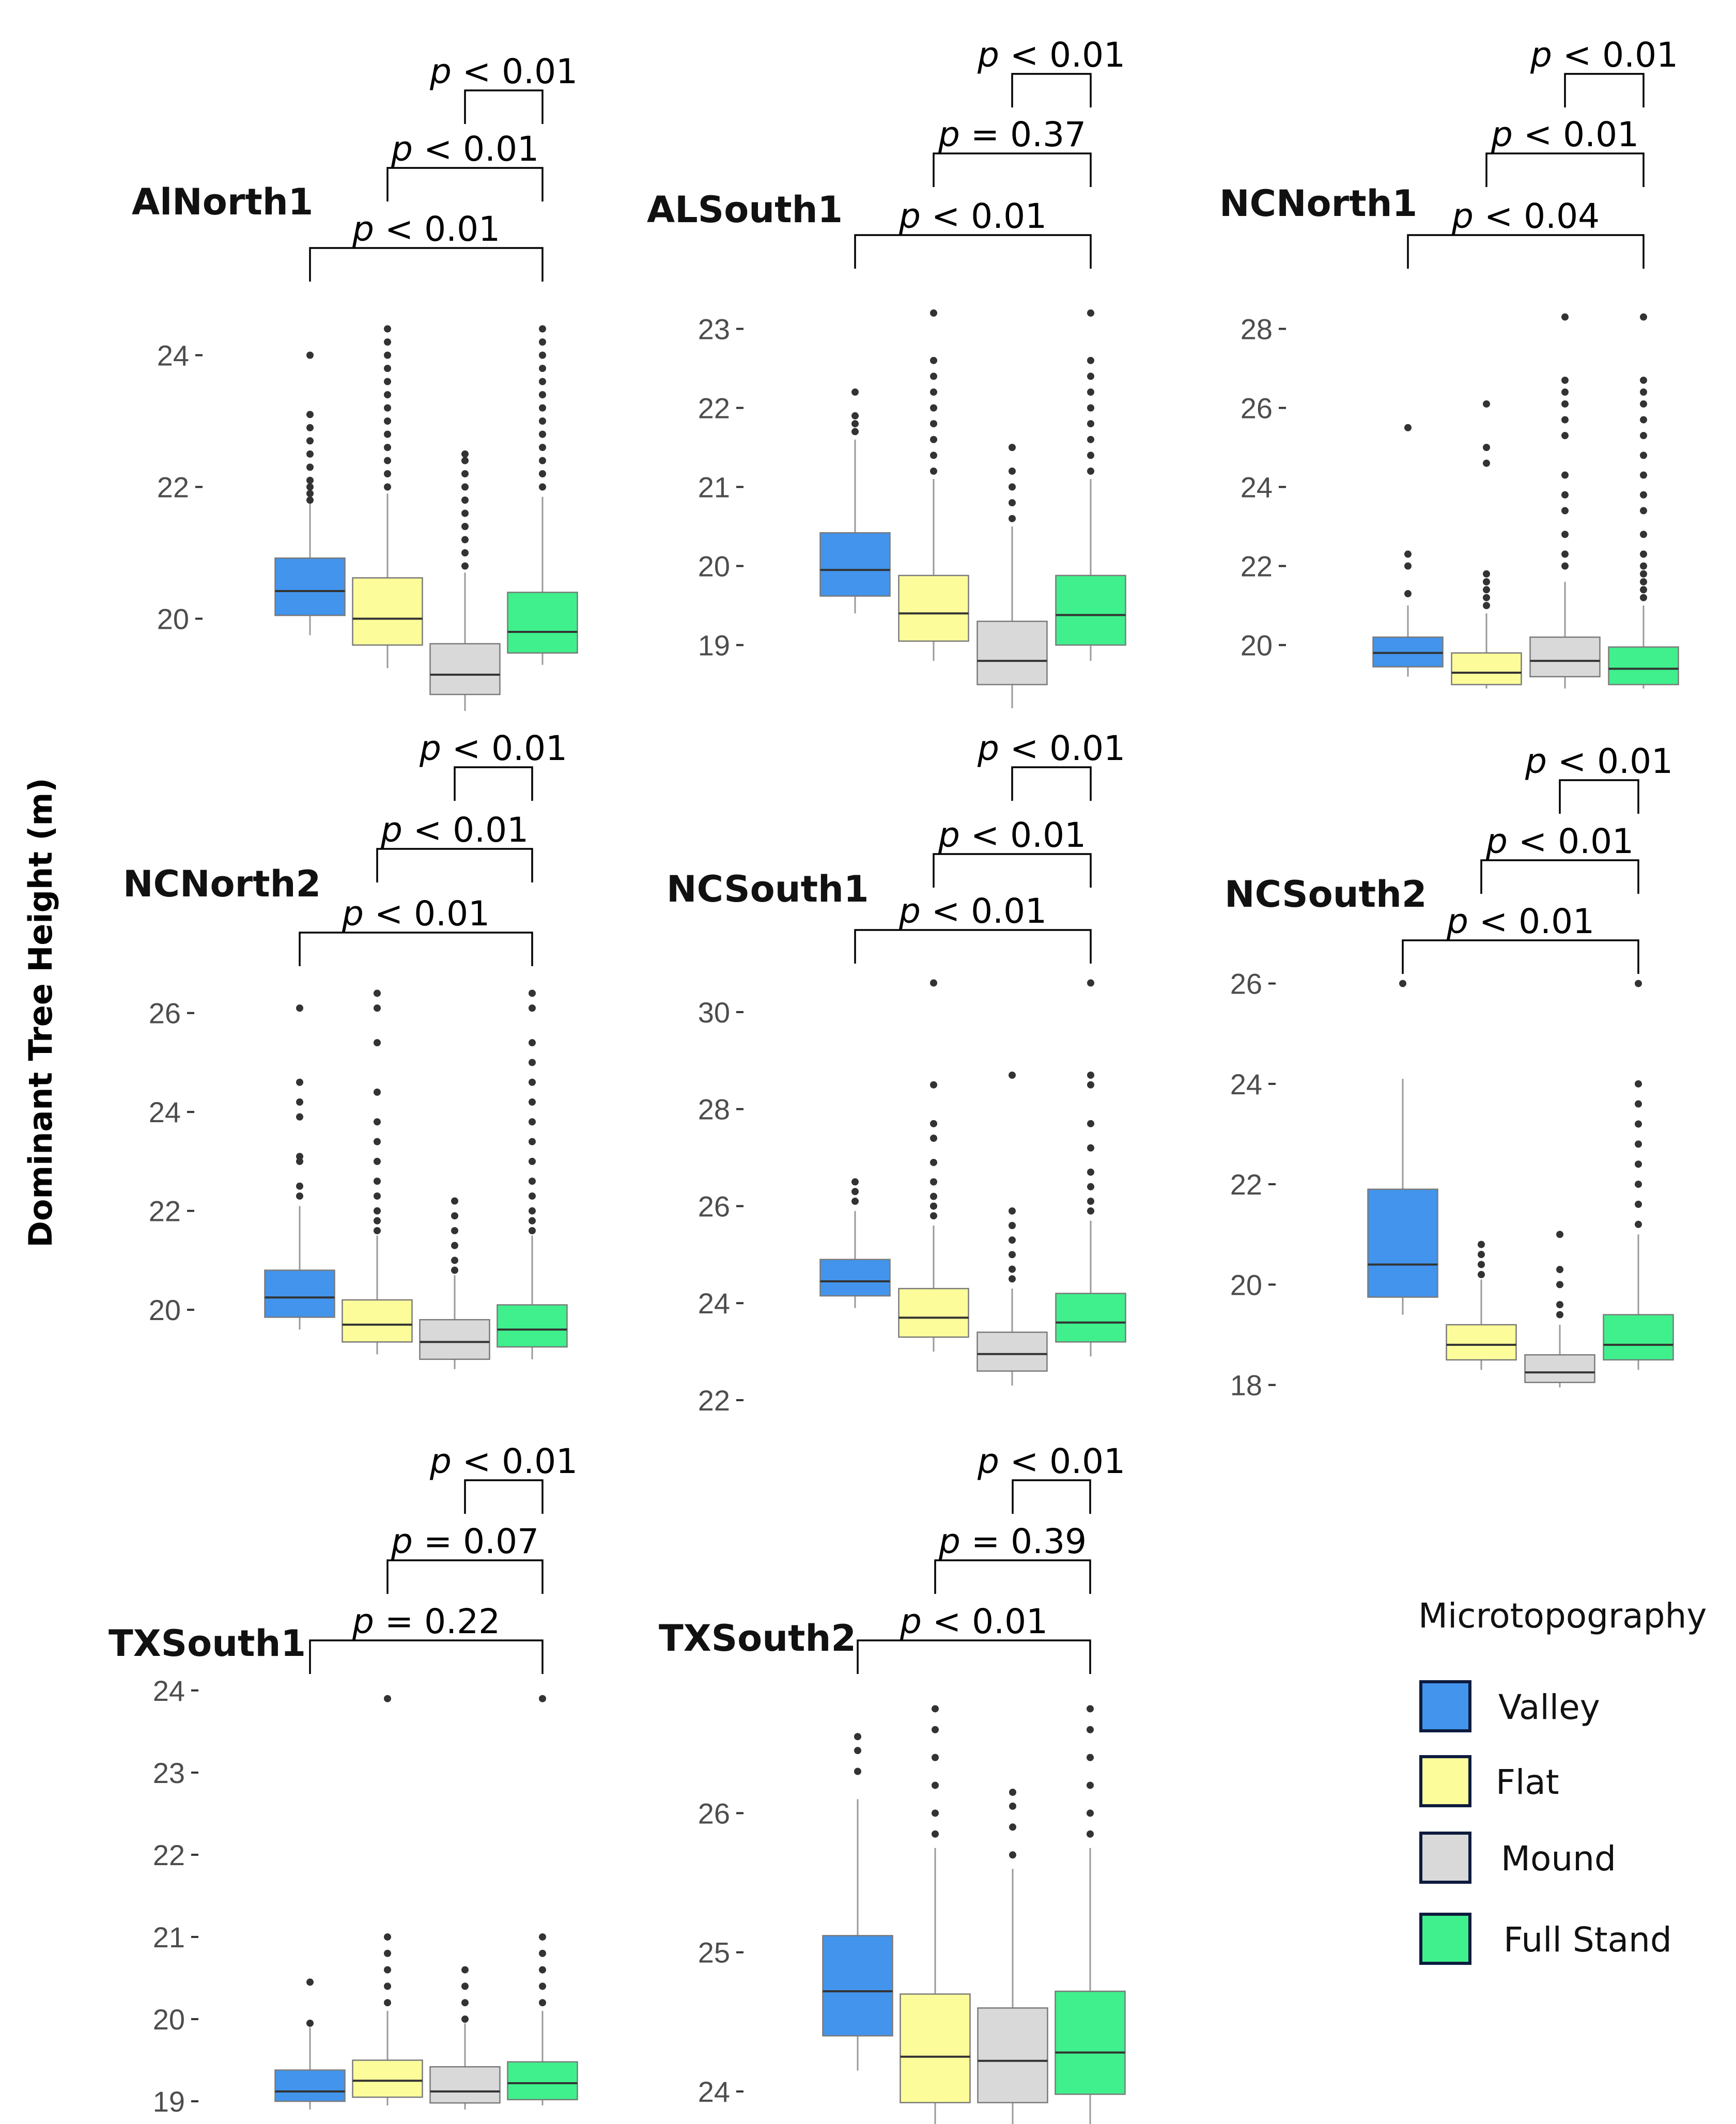  I want to click on significance-bracket: p = 0.37, so click(1013, 151).